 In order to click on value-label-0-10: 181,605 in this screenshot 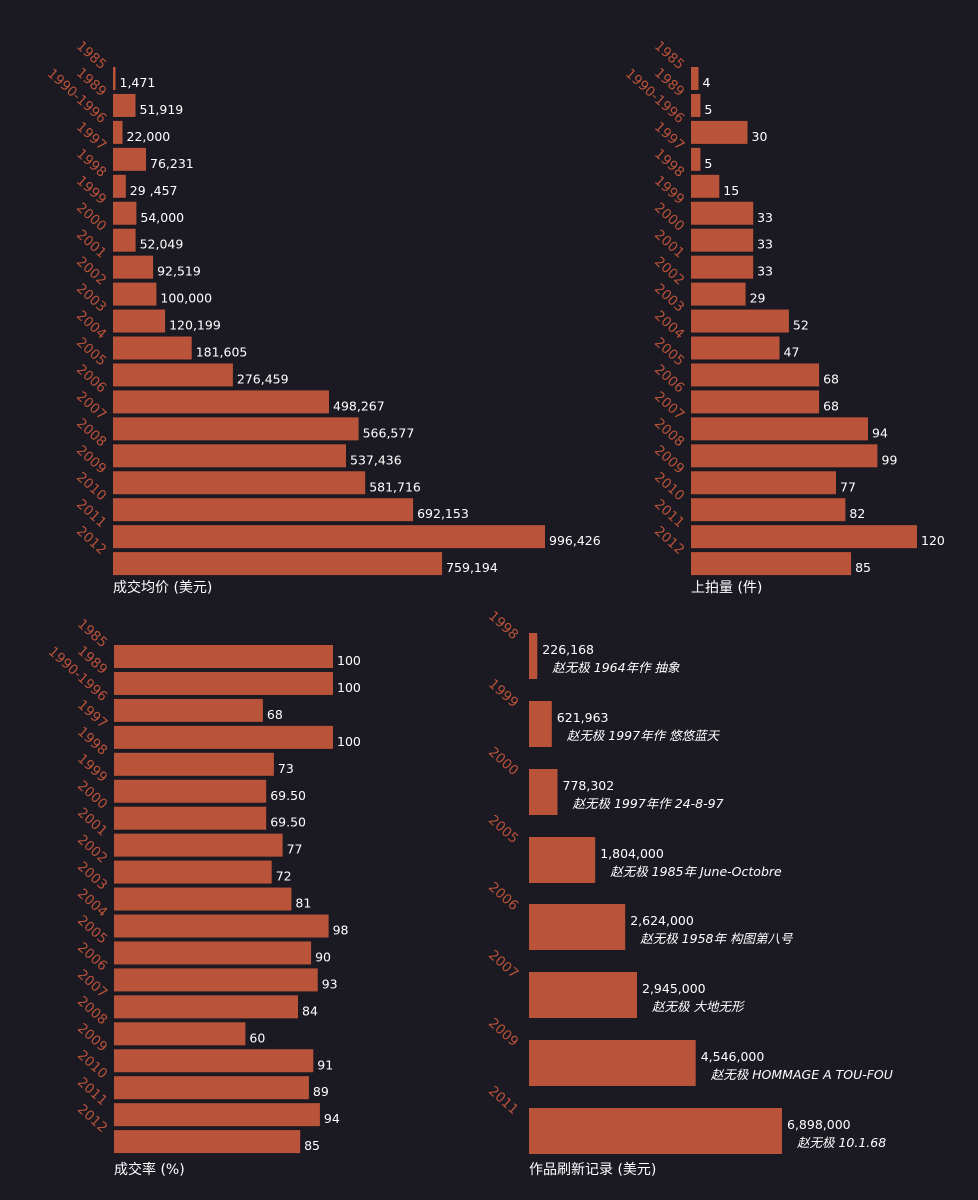, I will do `click(222, 352)`.